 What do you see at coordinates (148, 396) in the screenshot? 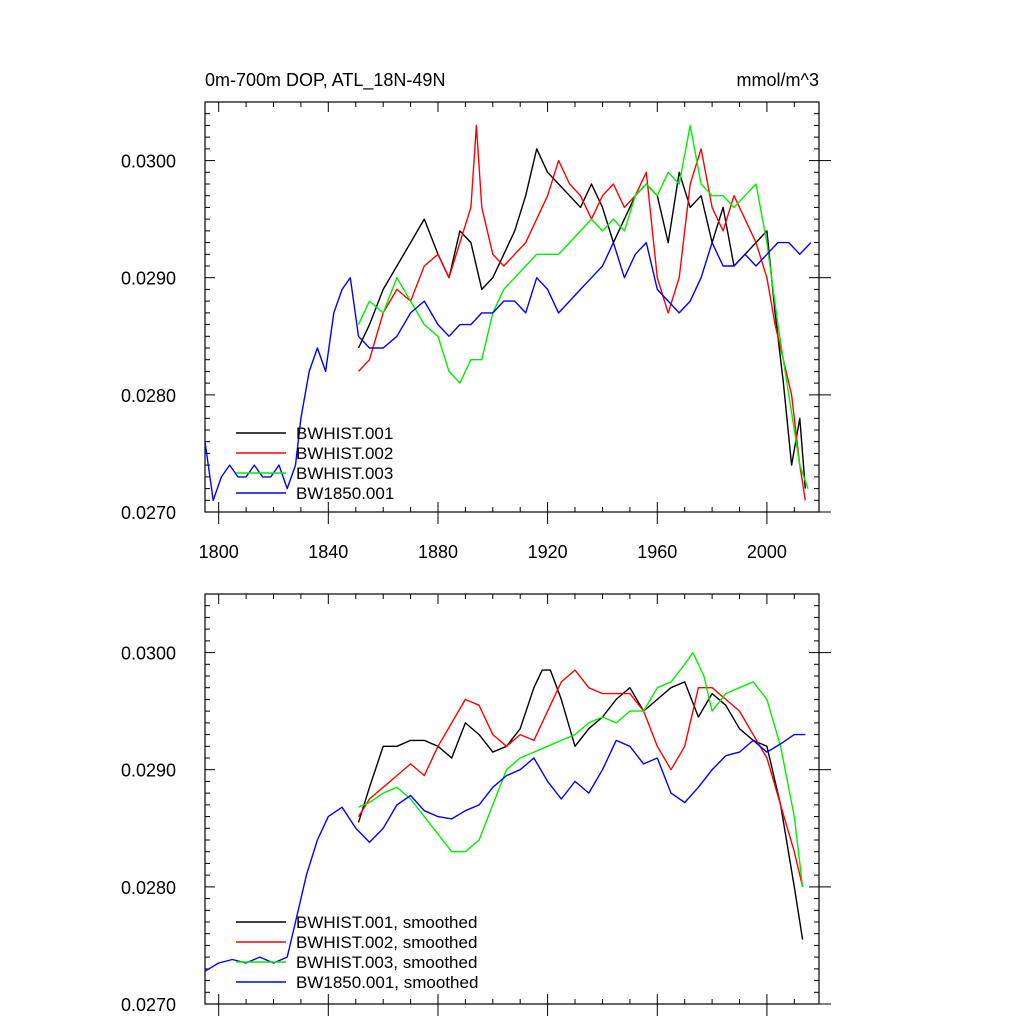
I see `top-y-tick-label: 0.0280` at bounding box center [148, 396].